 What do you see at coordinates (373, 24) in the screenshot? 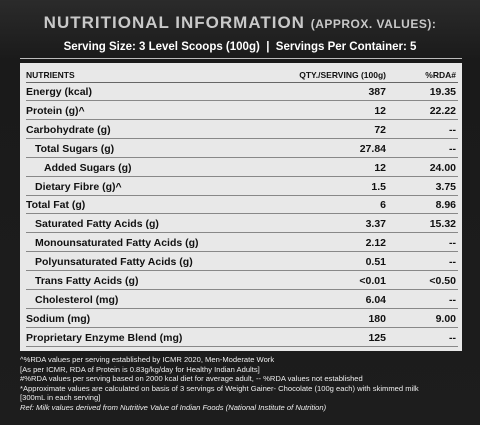
I see `title-suffix: (APPROX. VALUES):` at bounding box center [373, 24].